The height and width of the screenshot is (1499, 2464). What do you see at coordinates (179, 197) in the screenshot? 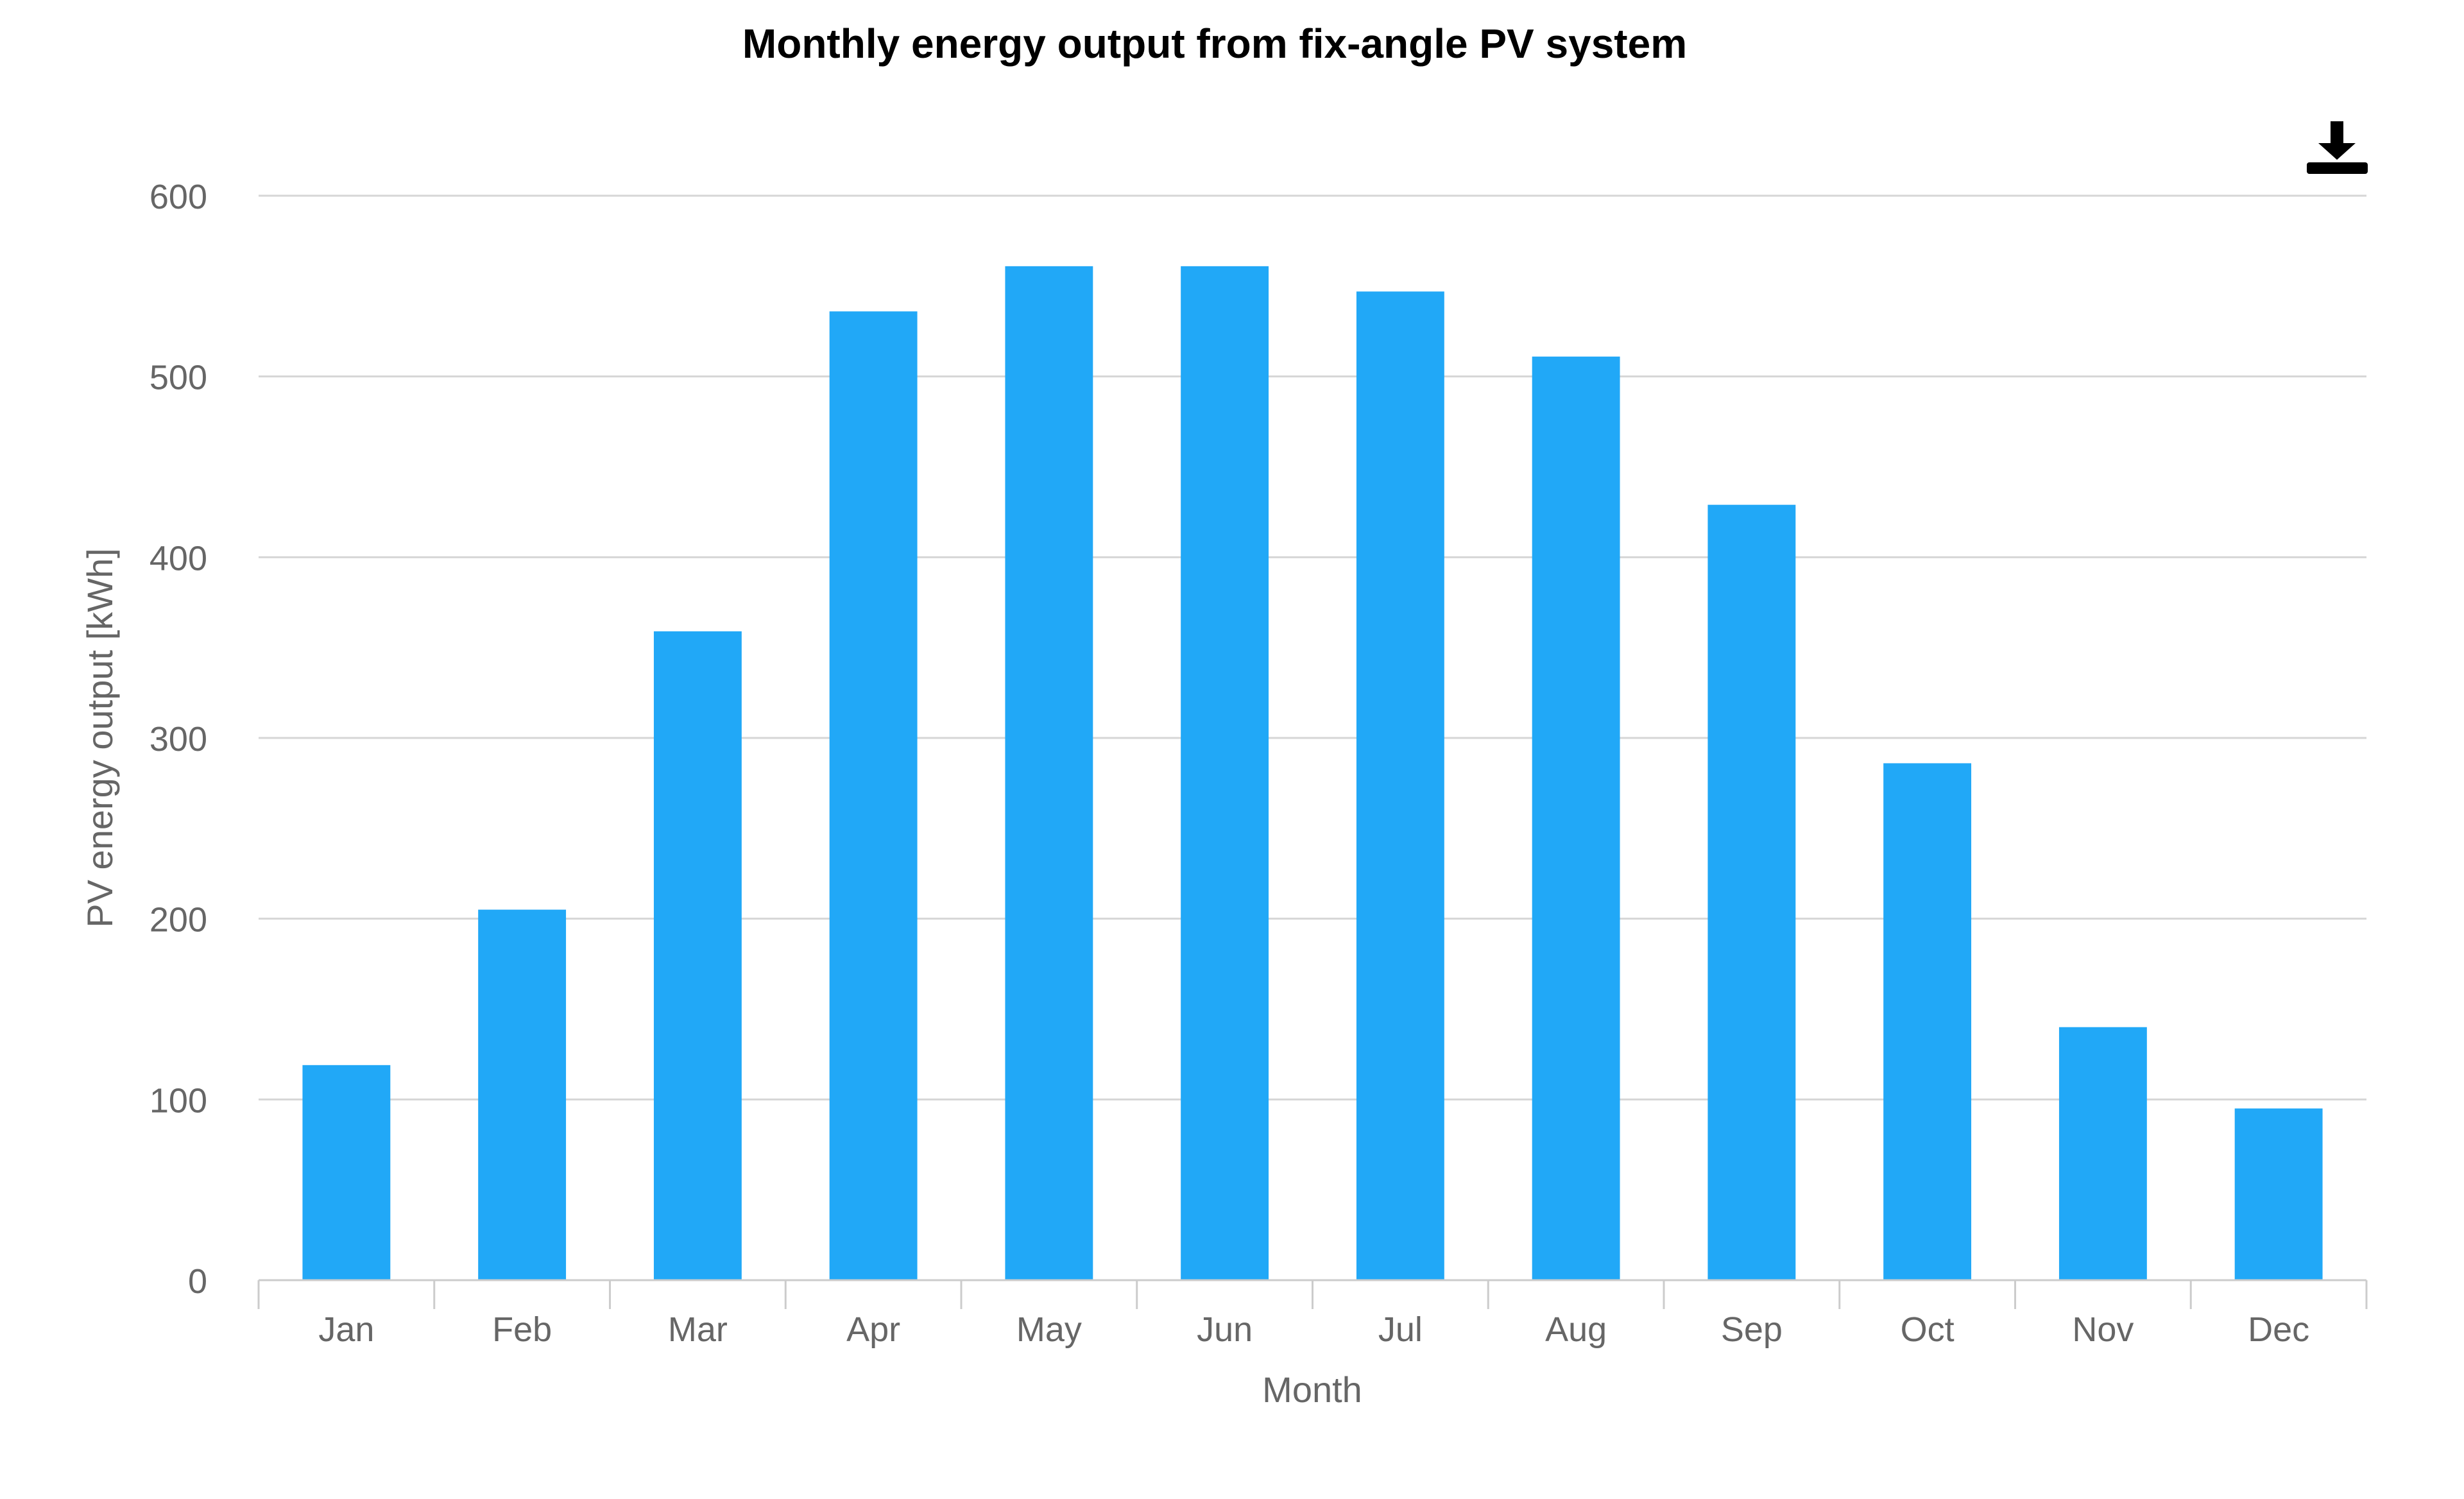
I see `y-tick-label: 600` at bounding box center [179, 197].